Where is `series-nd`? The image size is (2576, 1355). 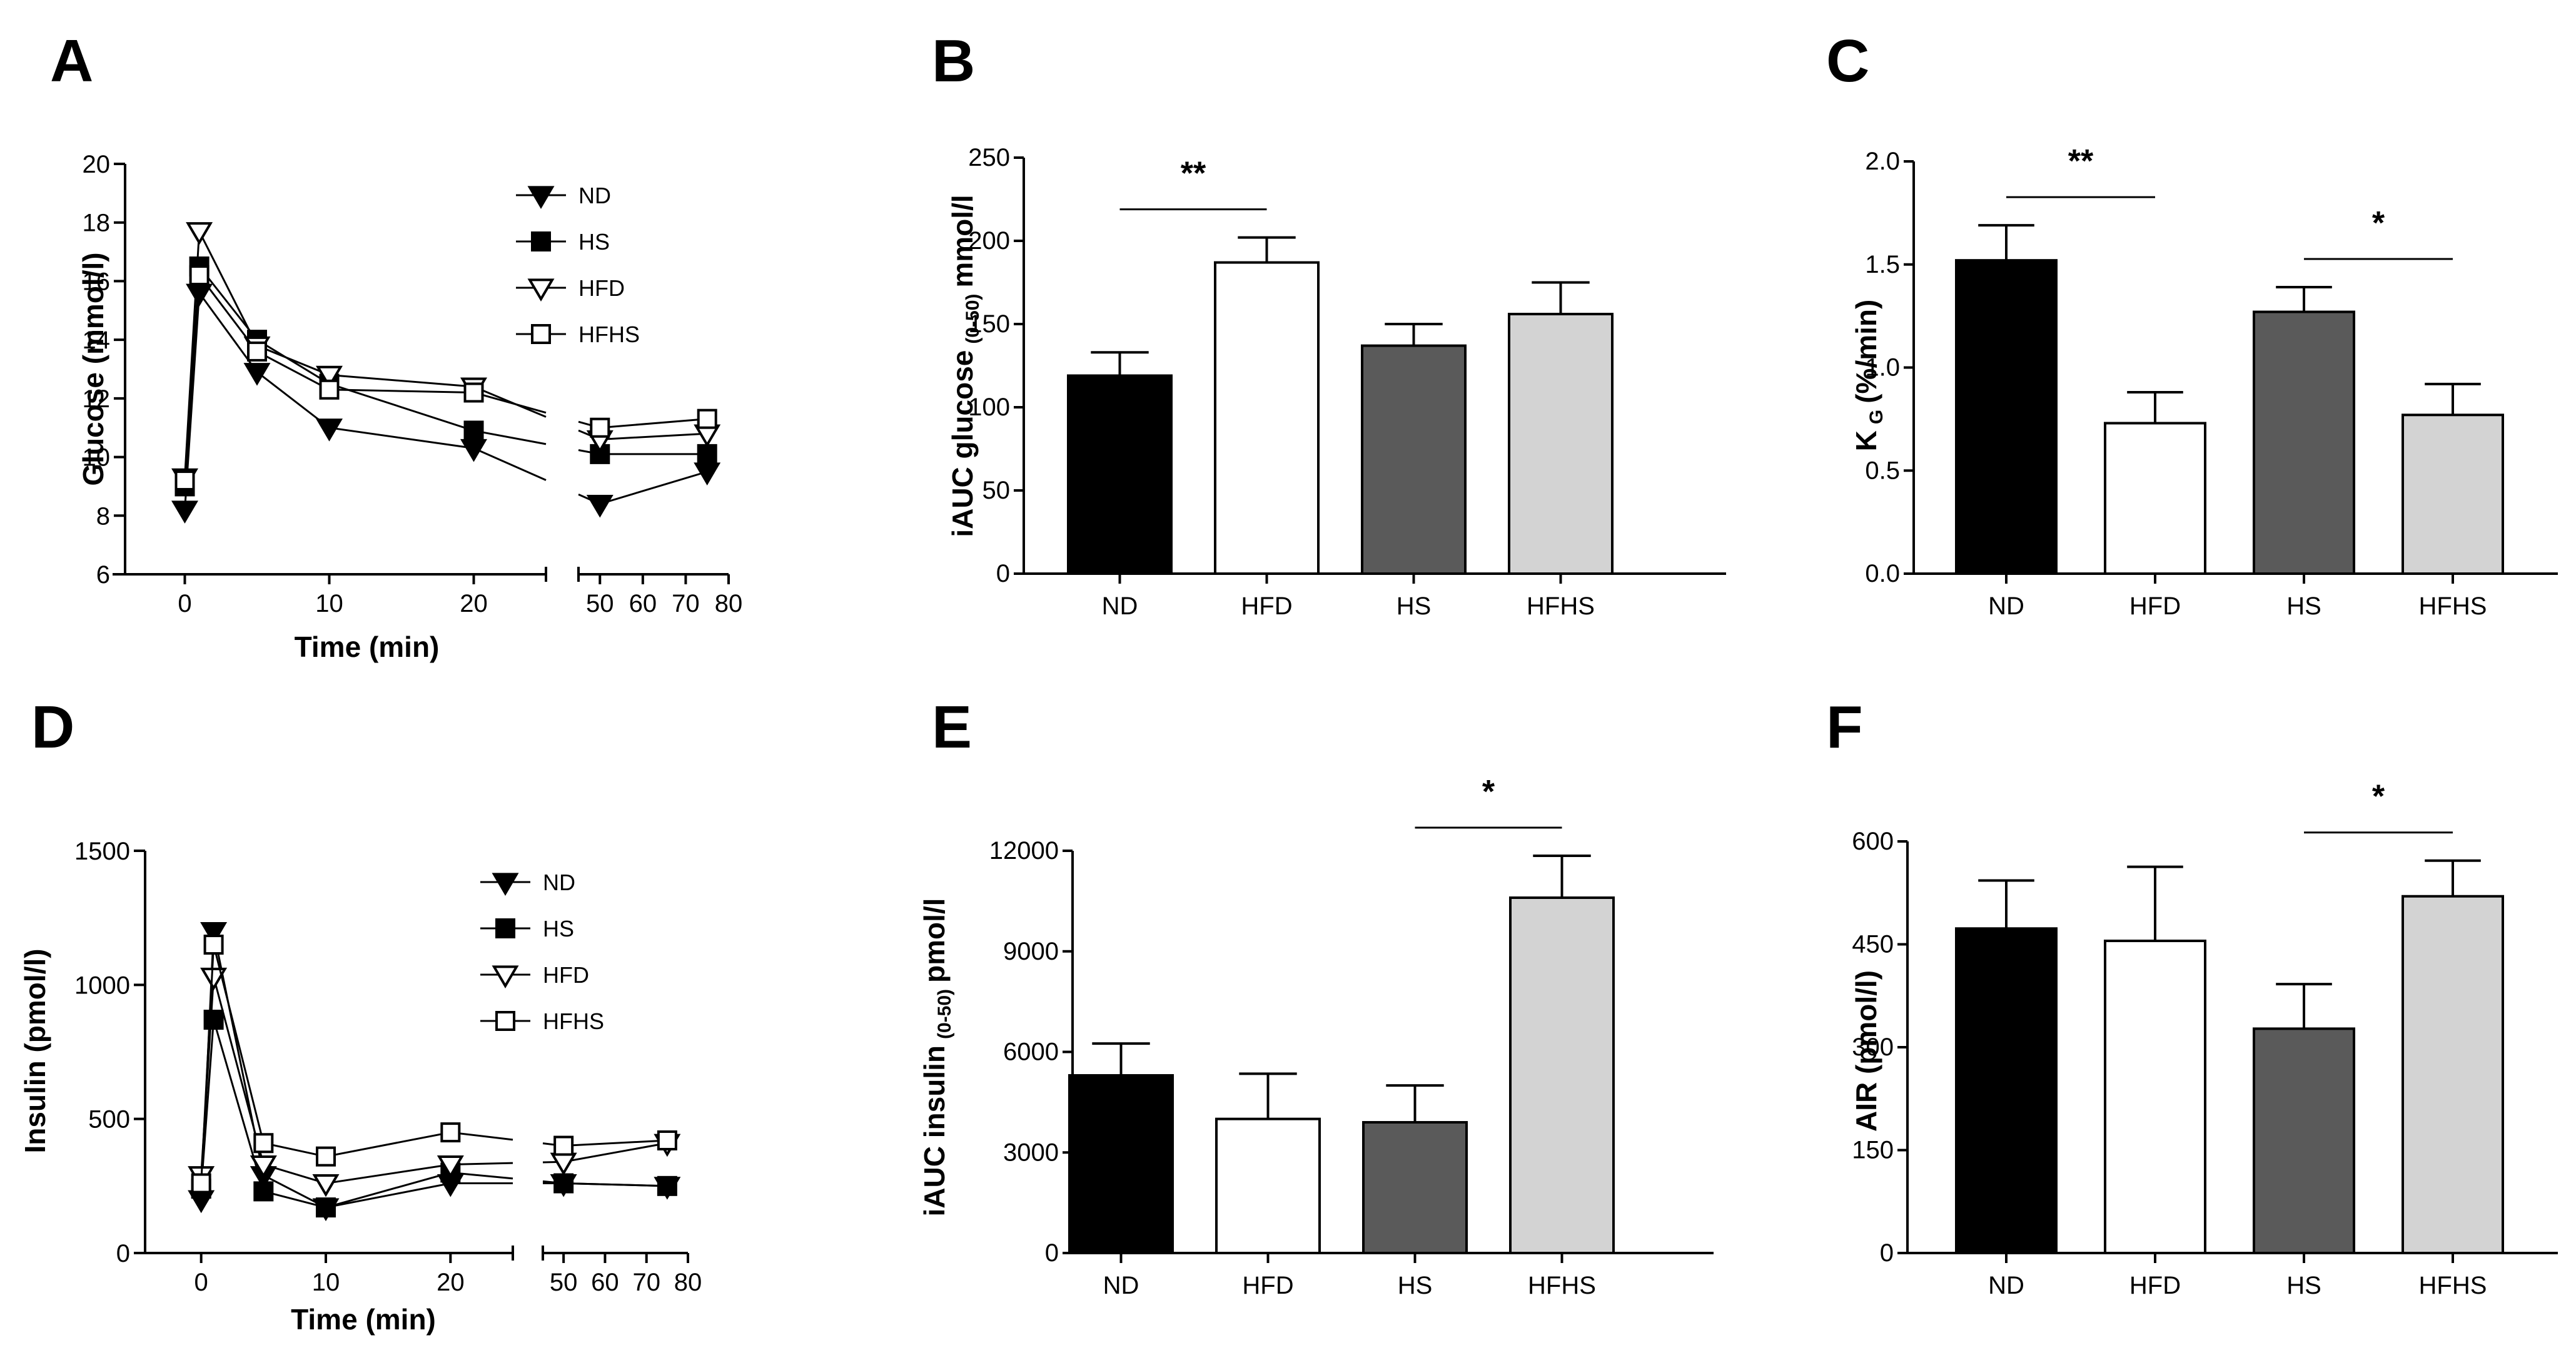 series-nd is located at coordinates (446, 404).